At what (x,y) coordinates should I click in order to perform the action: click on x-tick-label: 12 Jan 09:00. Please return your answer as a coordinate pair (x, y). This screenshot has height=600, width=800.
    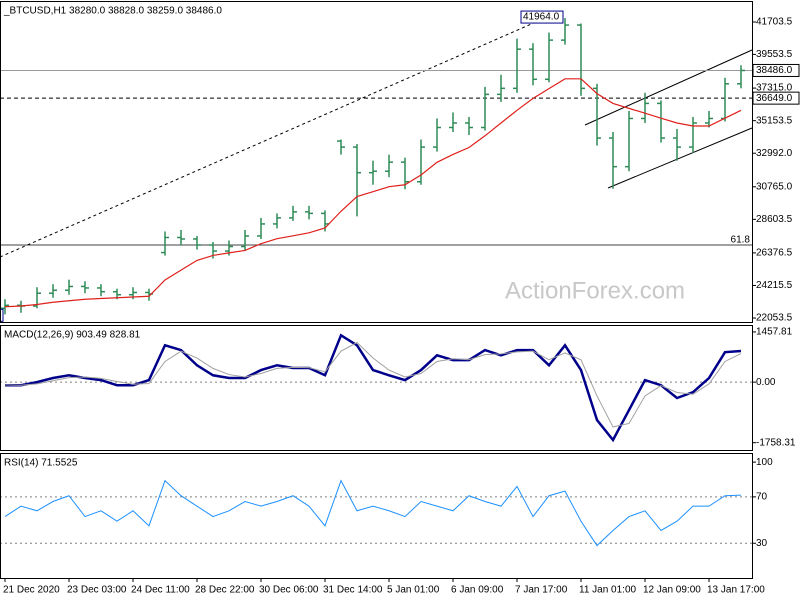
    Looking at the image, I should click on (672, 590).